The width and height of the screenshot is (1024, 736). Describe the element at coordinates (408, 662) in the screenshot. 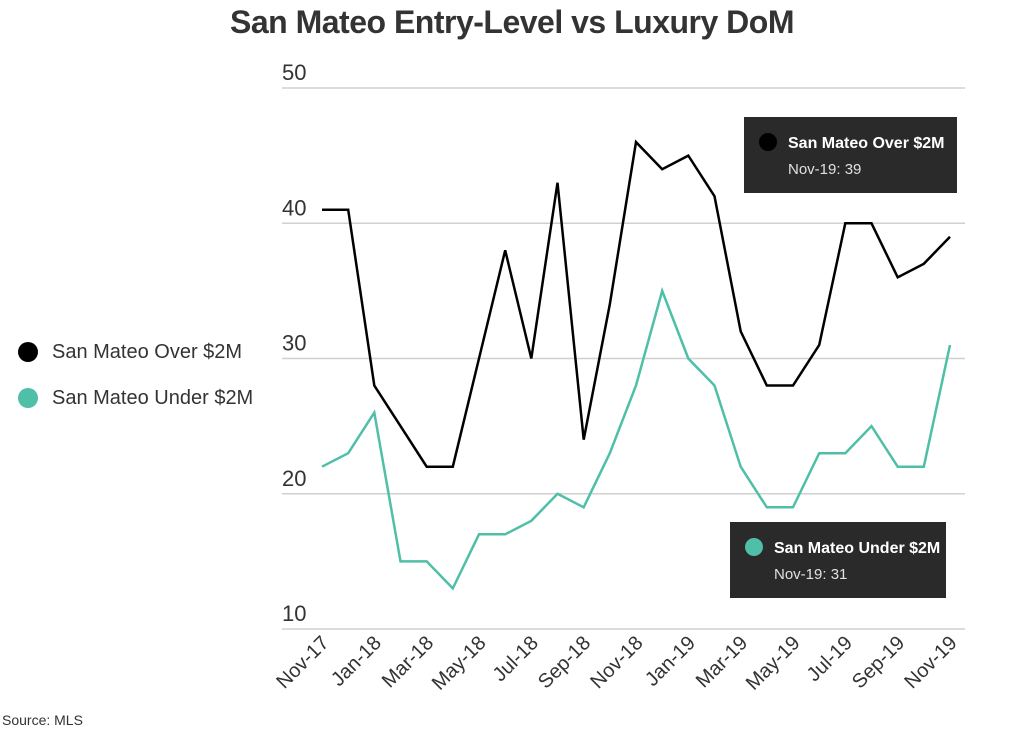

I see `x-tick-label: Mar-18` at that location.